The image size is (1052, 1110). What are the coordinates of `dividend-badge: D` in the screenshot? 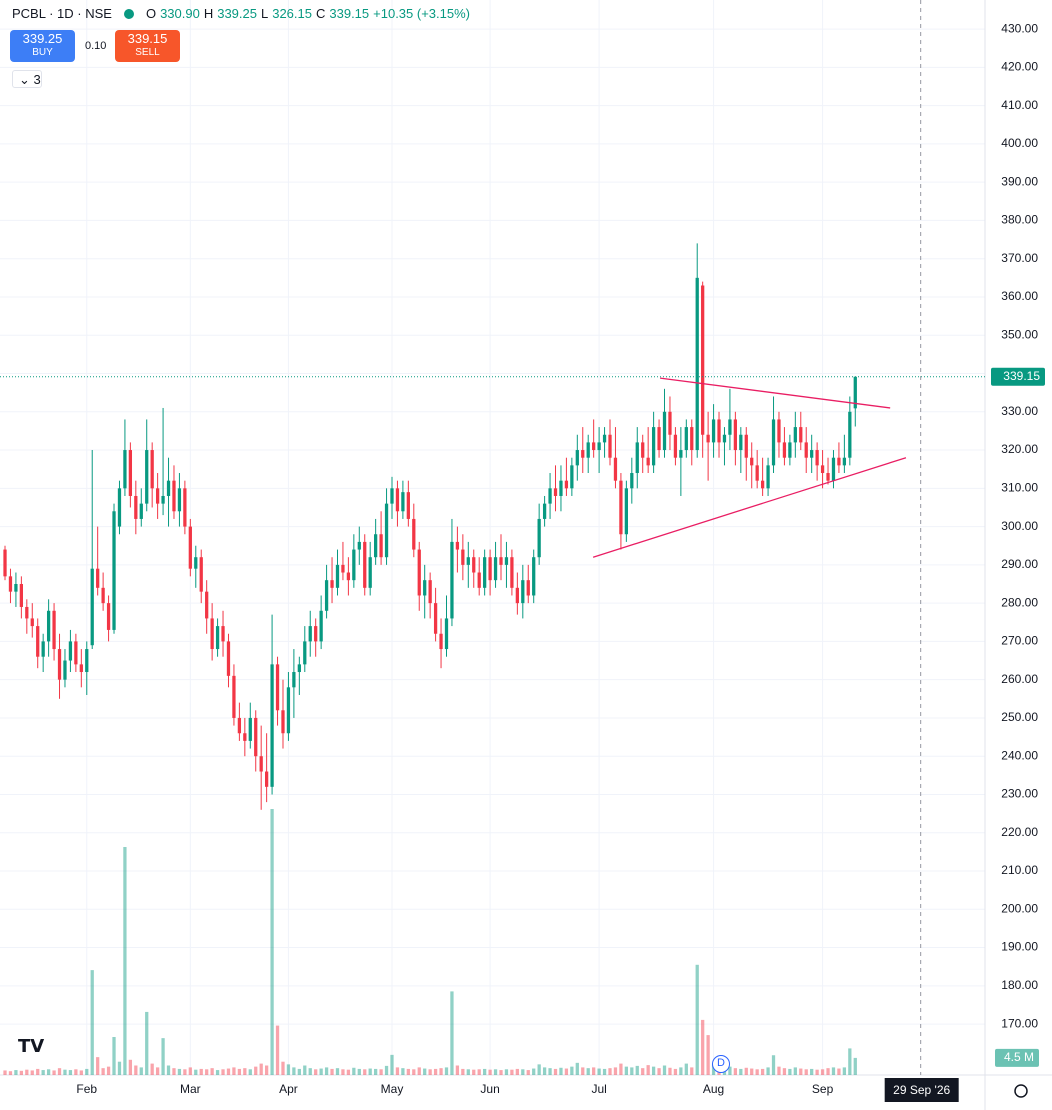 It's located at (721, 1064).